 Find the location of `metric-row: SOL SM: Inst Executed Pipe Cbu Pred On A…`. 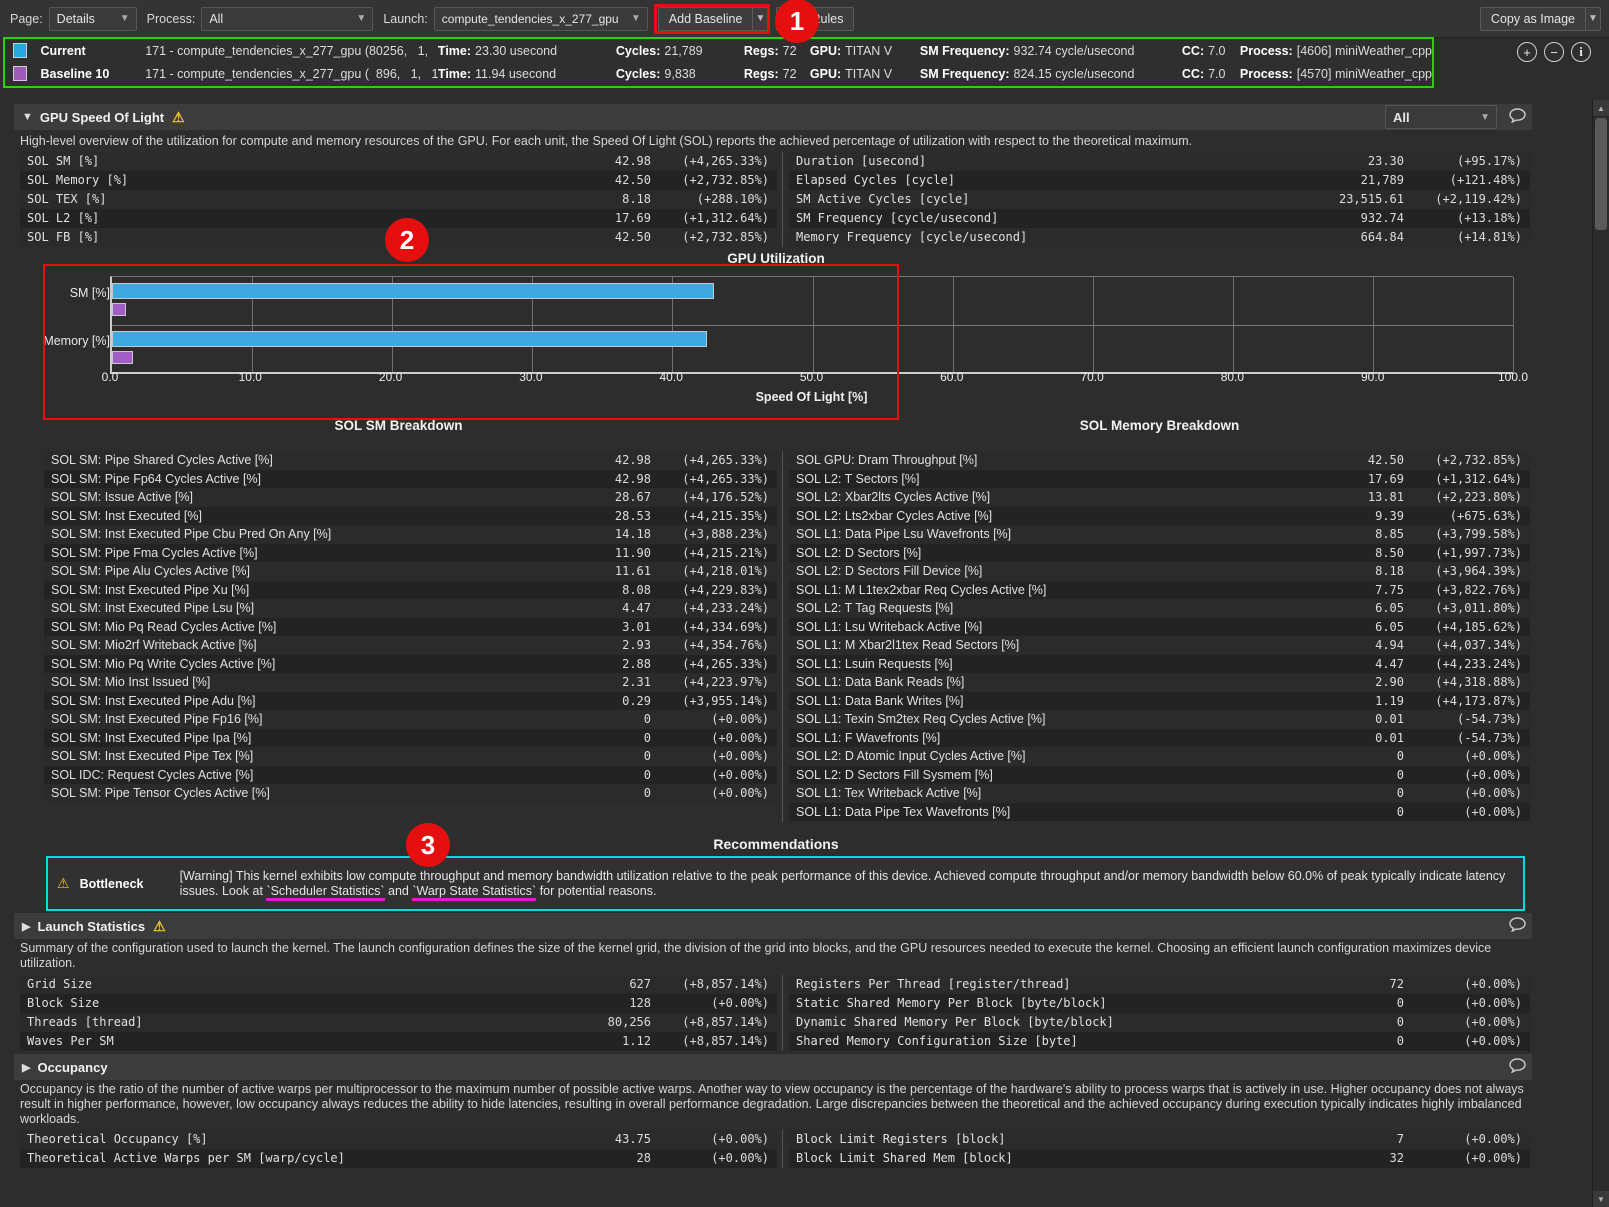

metric-row: SOL SM: Inst Executed Pipe Cbu Pred On A… is located at coordinates (410, 534).